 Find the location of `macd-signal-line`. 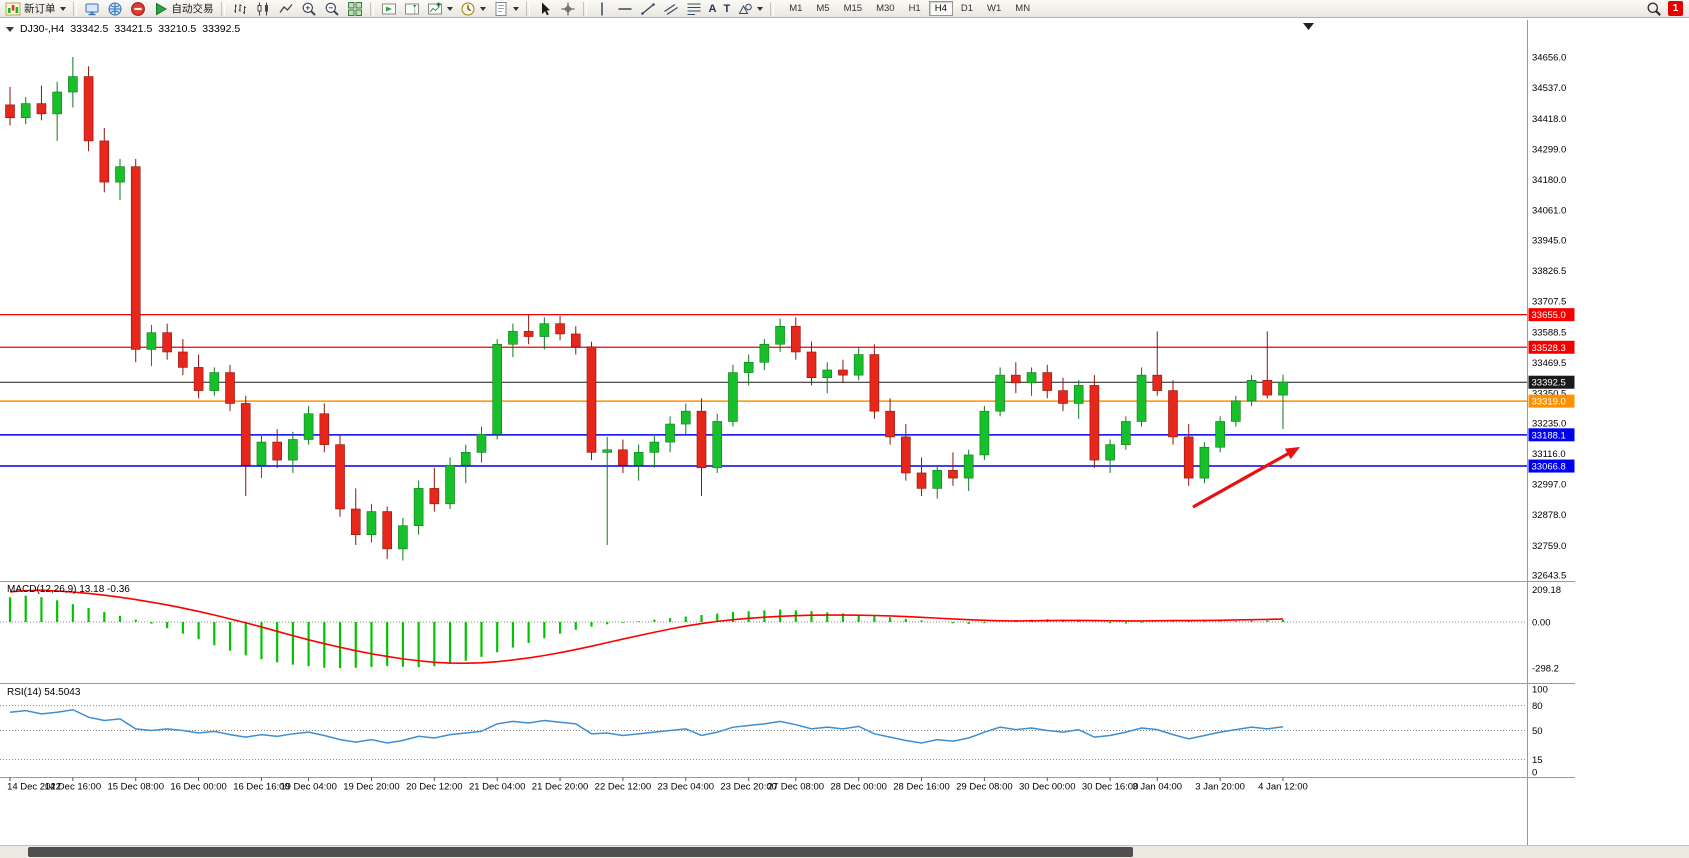

macd-signal-line is located at coordinates (646, 627).